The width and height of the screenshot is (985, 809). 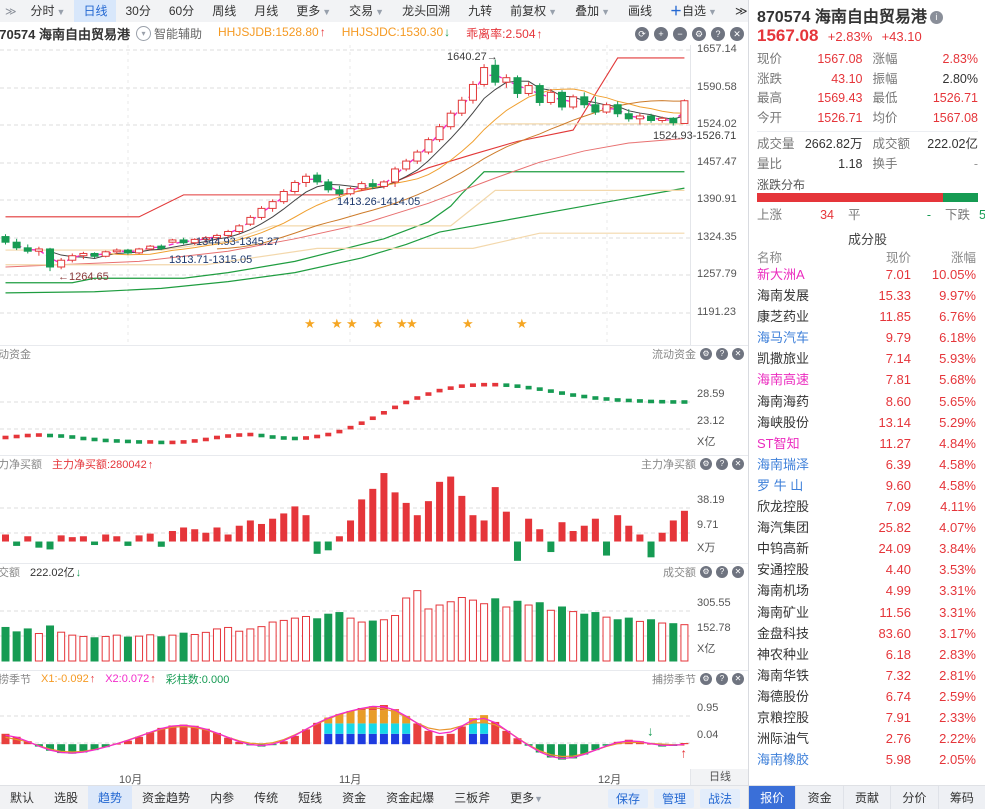 I want to click on smart-assist-icon: ▾, so click(x=143, y=33).